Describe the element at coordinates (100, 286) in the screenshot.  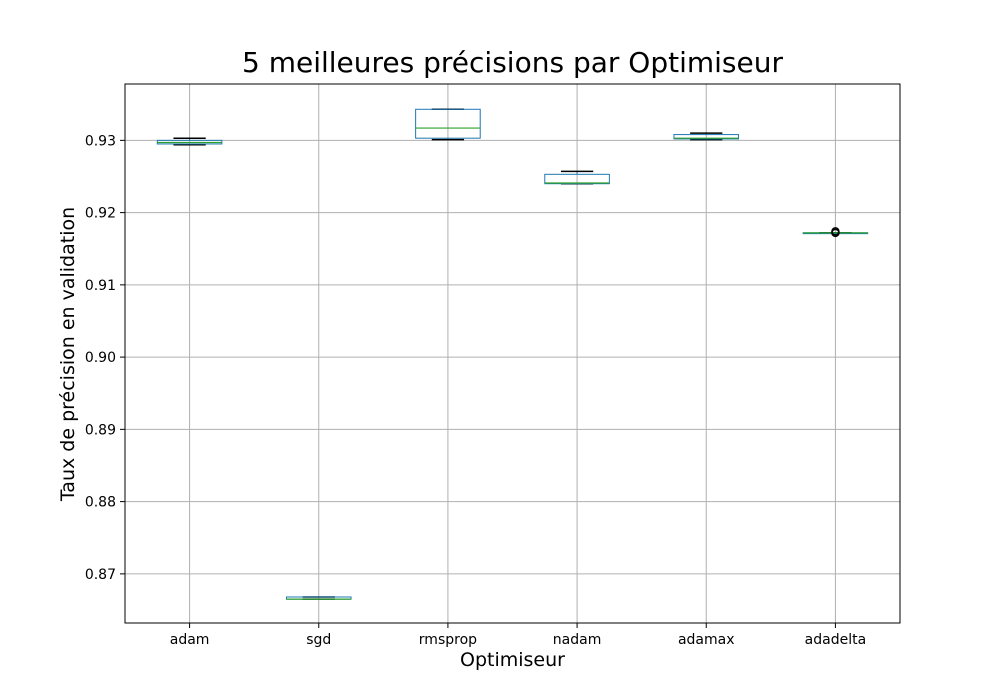
I see `y-tick-label: 0.91` at that location.